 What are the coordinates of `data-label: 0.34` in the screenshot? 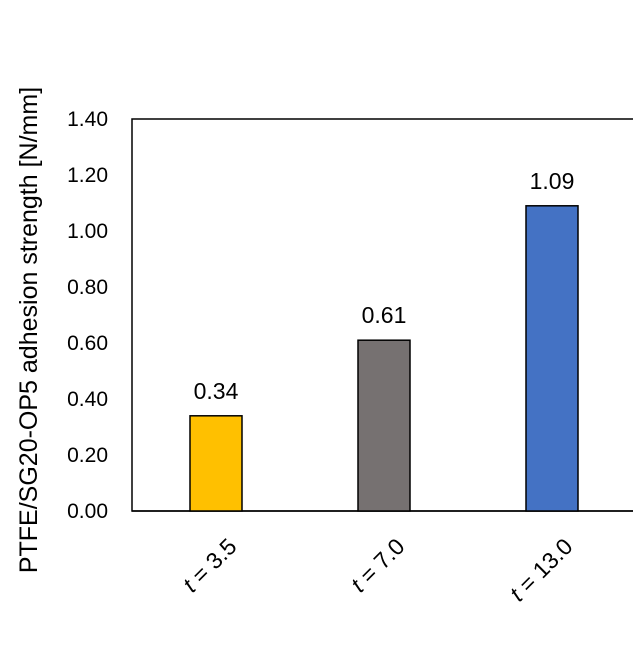 It's located at (216, 391).